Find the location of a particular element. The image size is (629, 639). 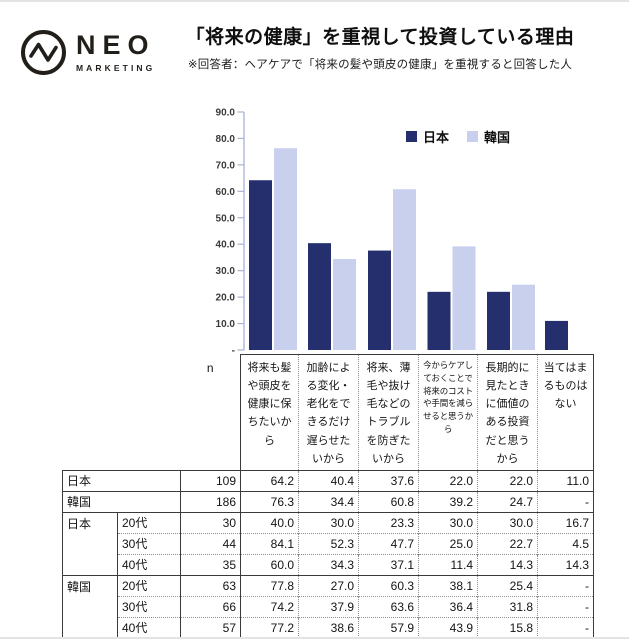

logo-pulse-icon is located at coordinates (43, 52).